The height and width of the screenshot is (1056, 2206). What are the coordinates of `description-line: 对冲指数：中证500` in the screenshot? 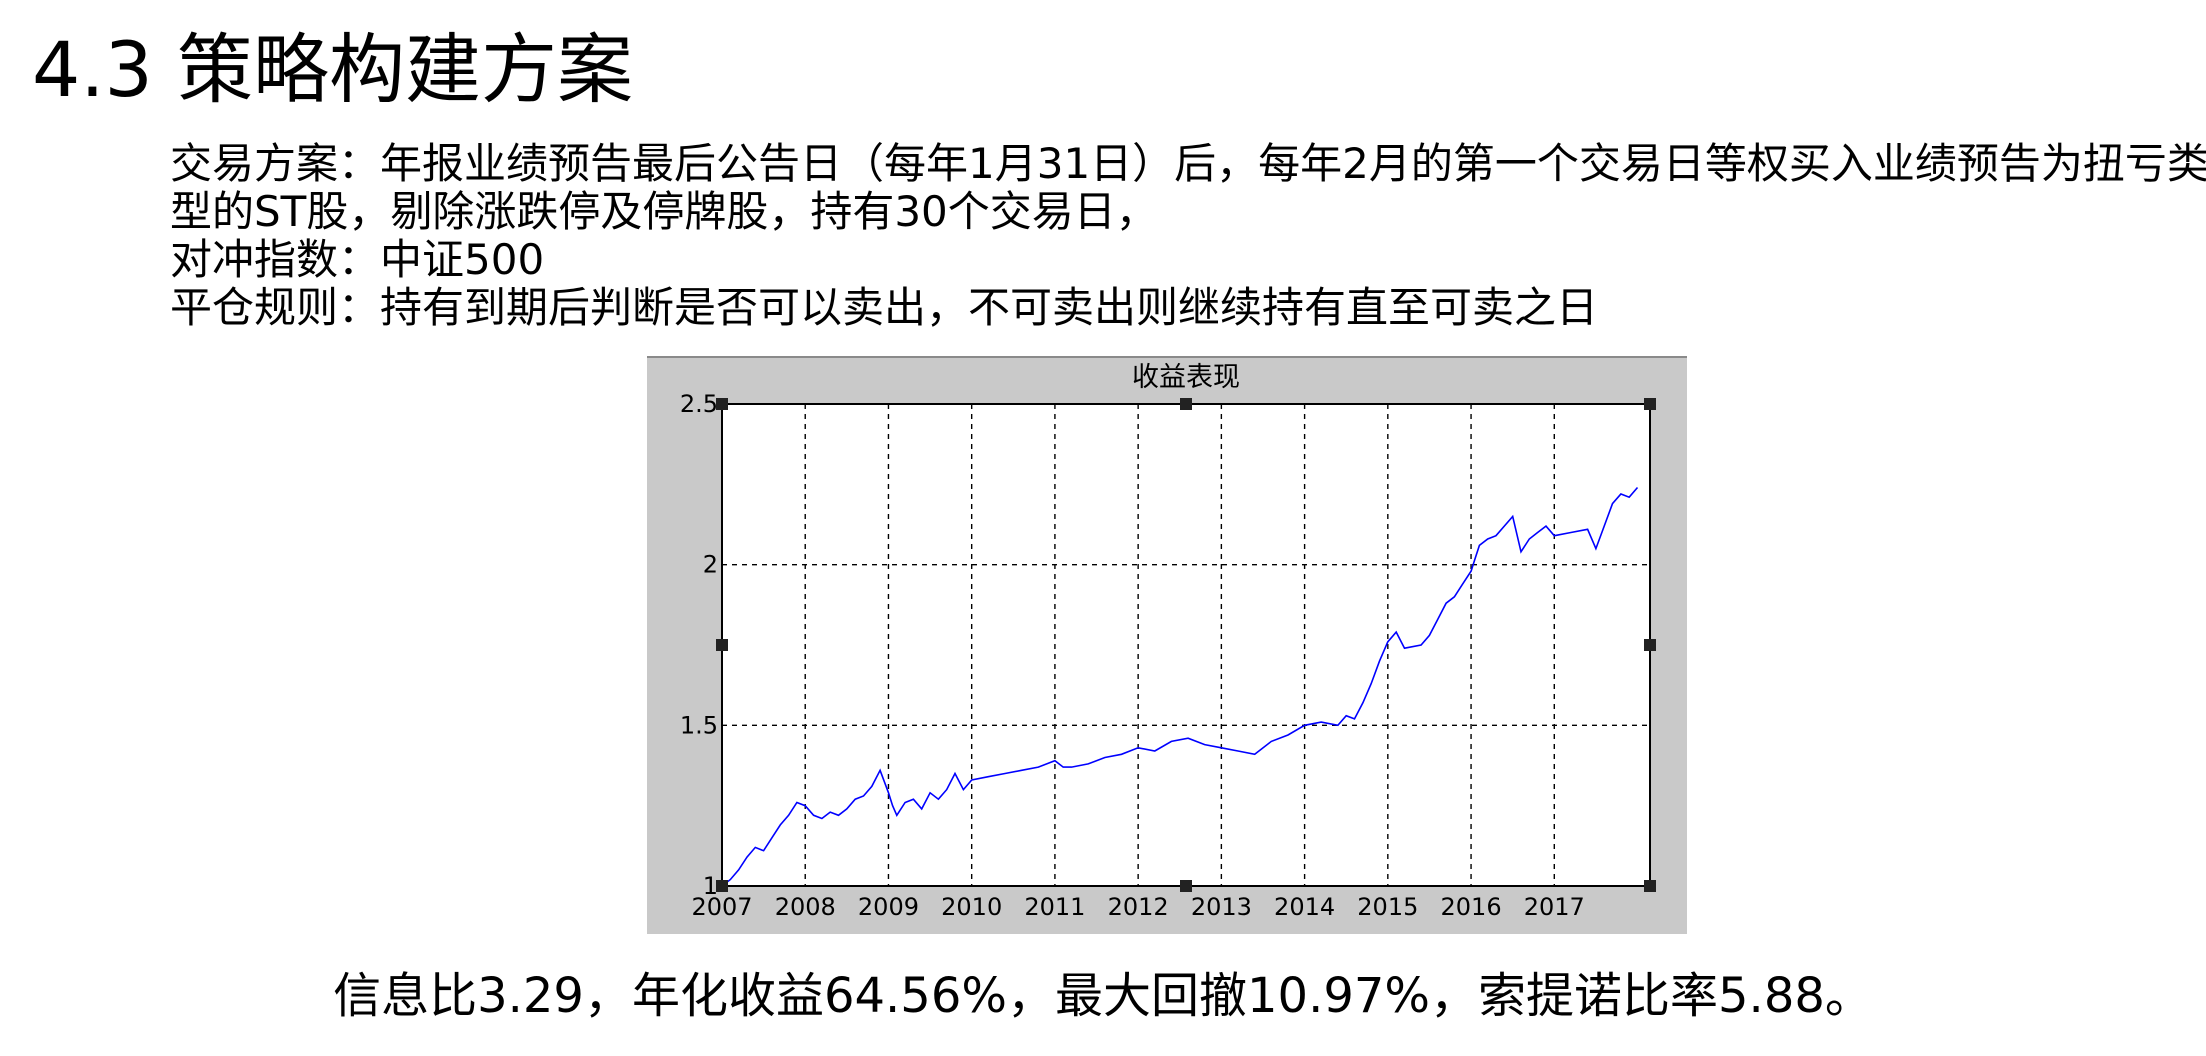 It's located at (357, 259).